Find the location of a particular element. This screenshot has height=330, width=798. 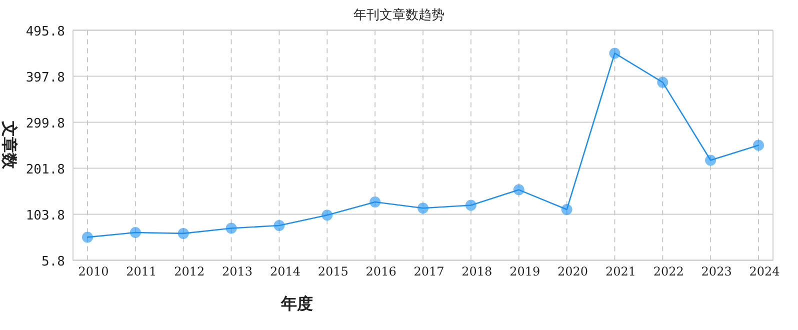

xlabel: 年度 is located at coordinates (297, 303).